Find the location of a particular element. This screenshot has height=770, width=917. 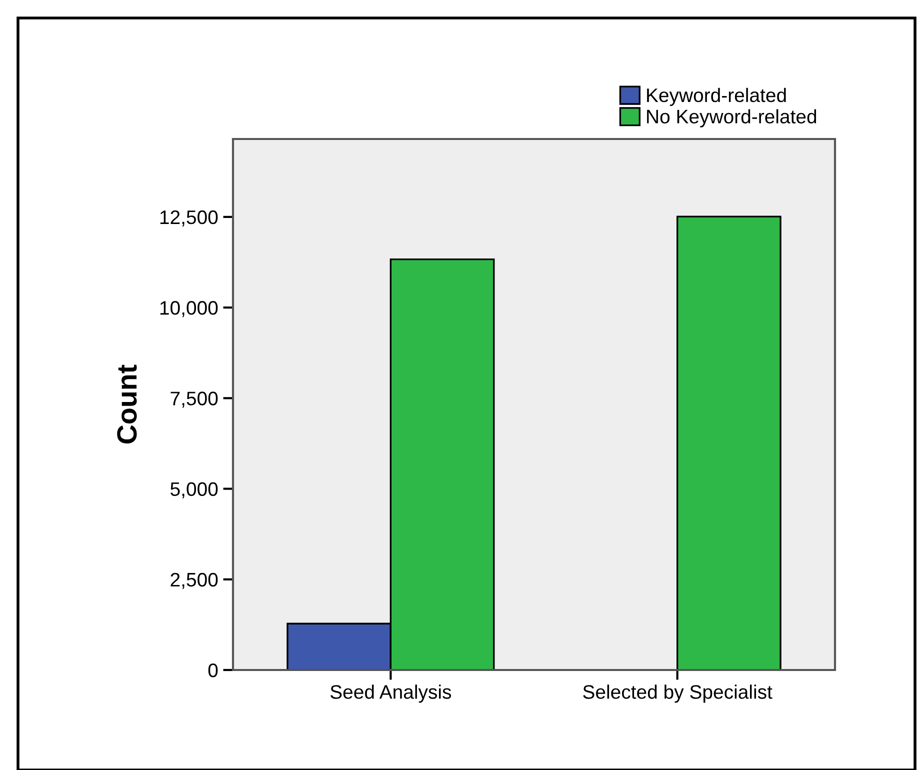

y-tick-label: 10,000 is located at coordinates (189, 309).